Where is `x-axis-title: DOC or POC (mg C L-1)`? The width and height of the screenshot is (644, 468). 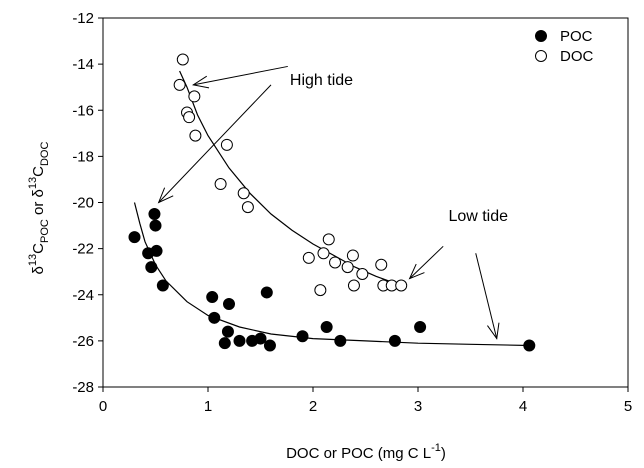
x-axis-title: DOC or POC (mg C L-1) is located at coordinates (366, 452).